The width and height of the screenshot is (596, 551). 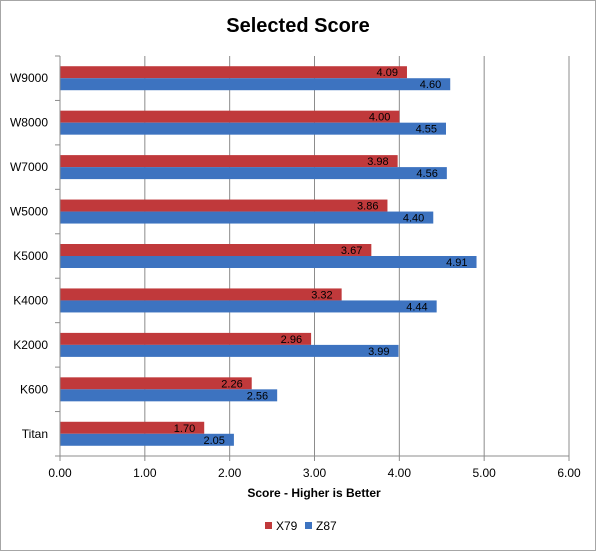 What do you see at coordinates (315, 473) in the screenshot?
I see `x-tick-label: 3.00` at bounding box center [315, 473].